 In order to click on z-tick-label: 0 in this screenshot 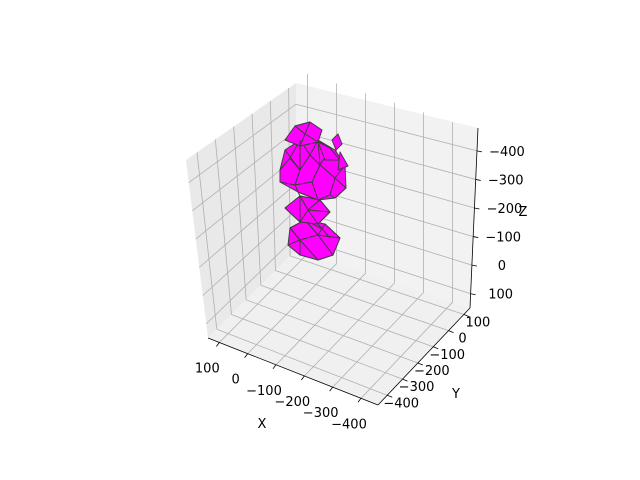, I will do `click(502, 266)`.